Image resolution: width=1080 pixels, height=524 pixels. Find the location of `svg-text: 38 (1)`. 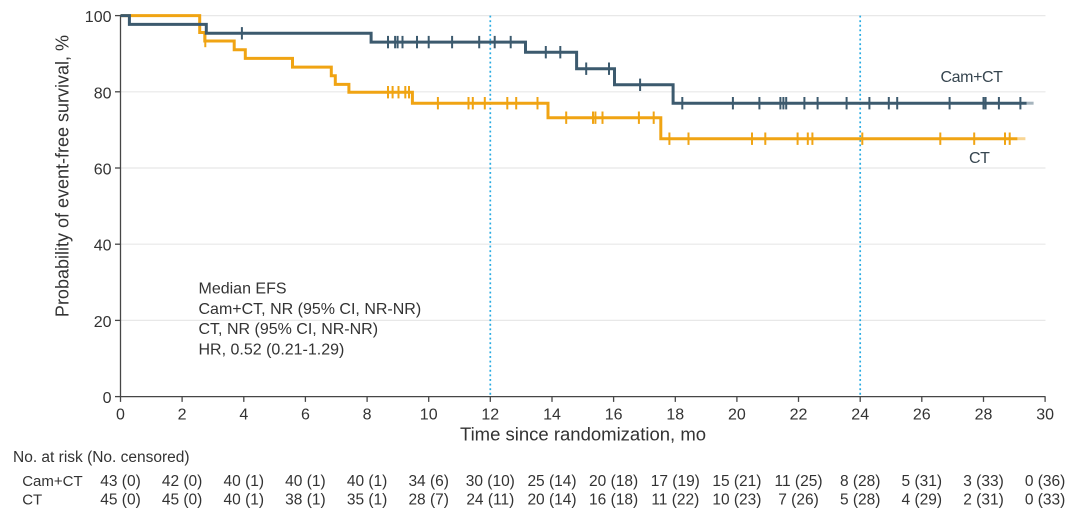

svg-text: 38 (1) is located at coordinates (305, 499).